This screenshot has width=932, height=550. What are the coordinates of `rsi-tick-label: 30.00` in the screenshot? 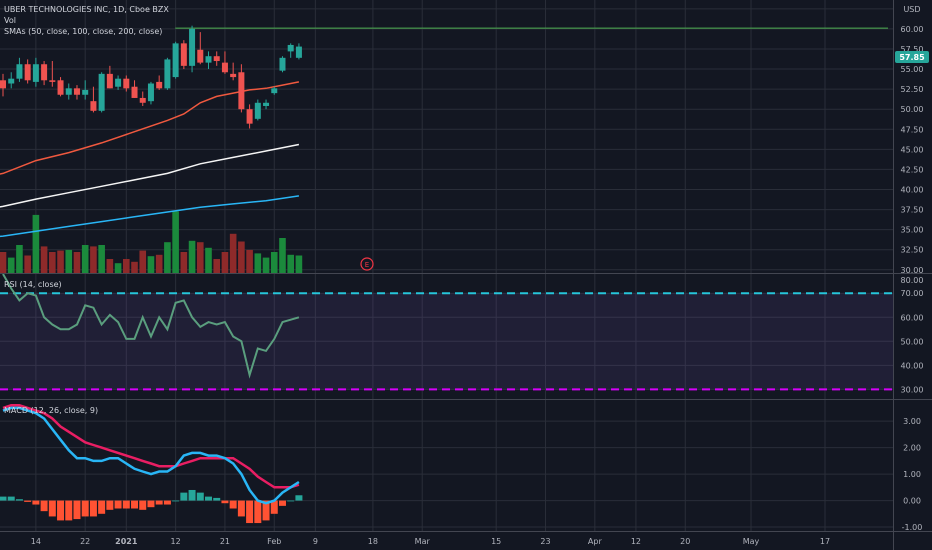 It's located at (912, 389).